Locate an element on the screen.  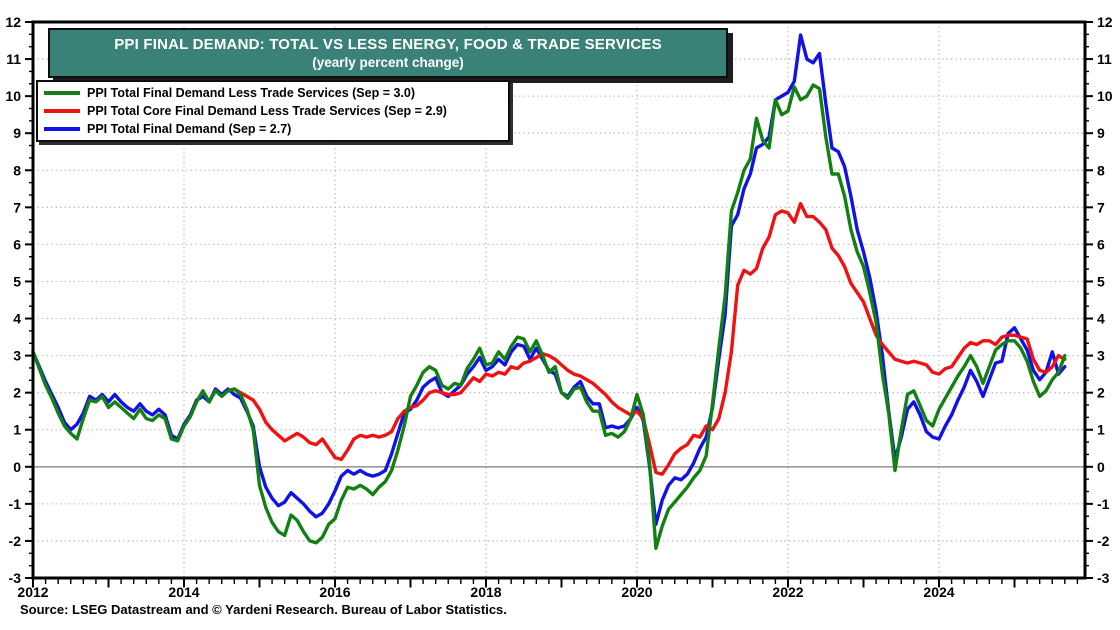
y-axis-label-right: 3 is located at coordinates (1101, 356).